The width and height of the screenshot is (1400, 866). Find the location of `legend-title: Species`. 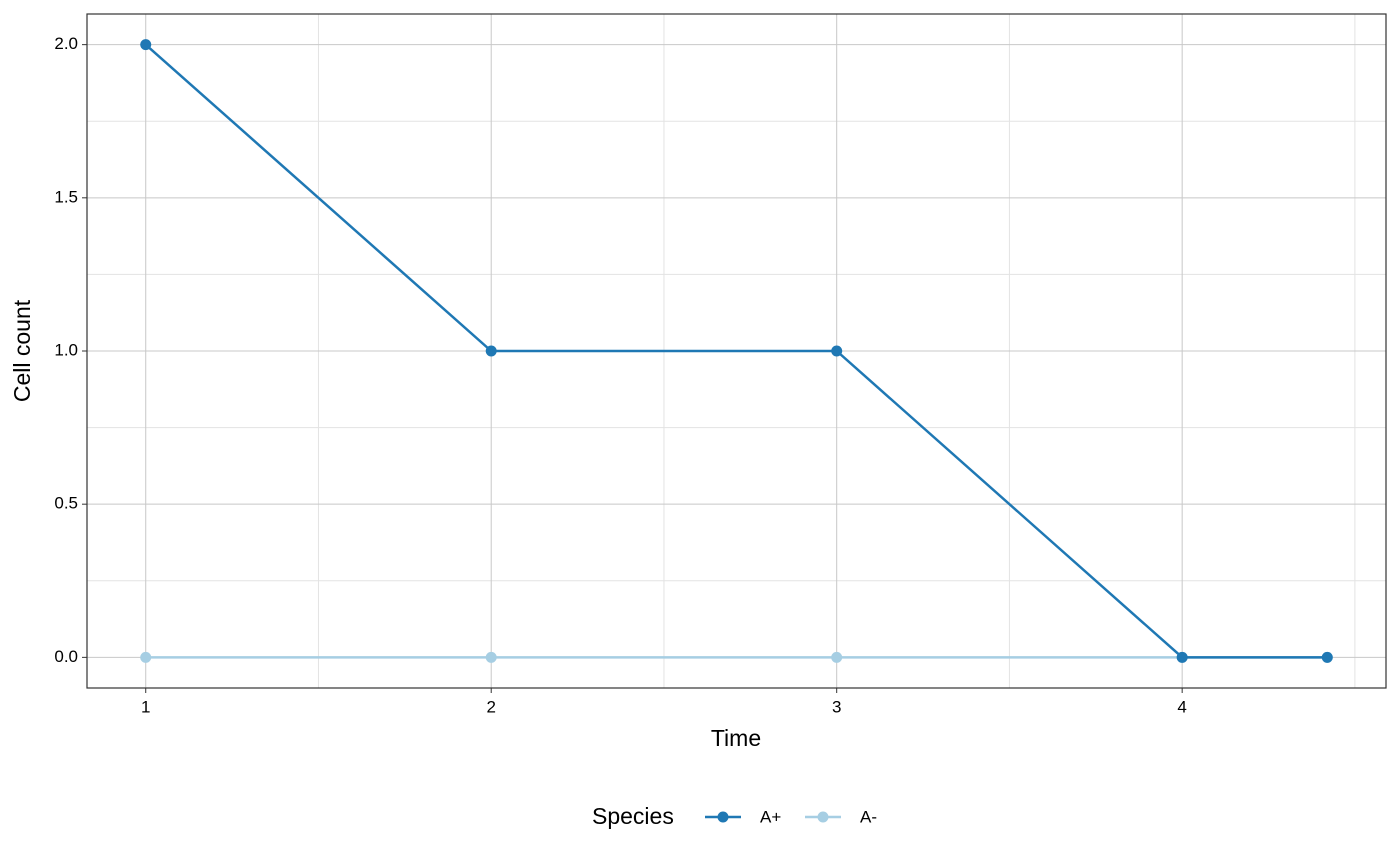

legend-title: Species is located at coordinates (633, 816).